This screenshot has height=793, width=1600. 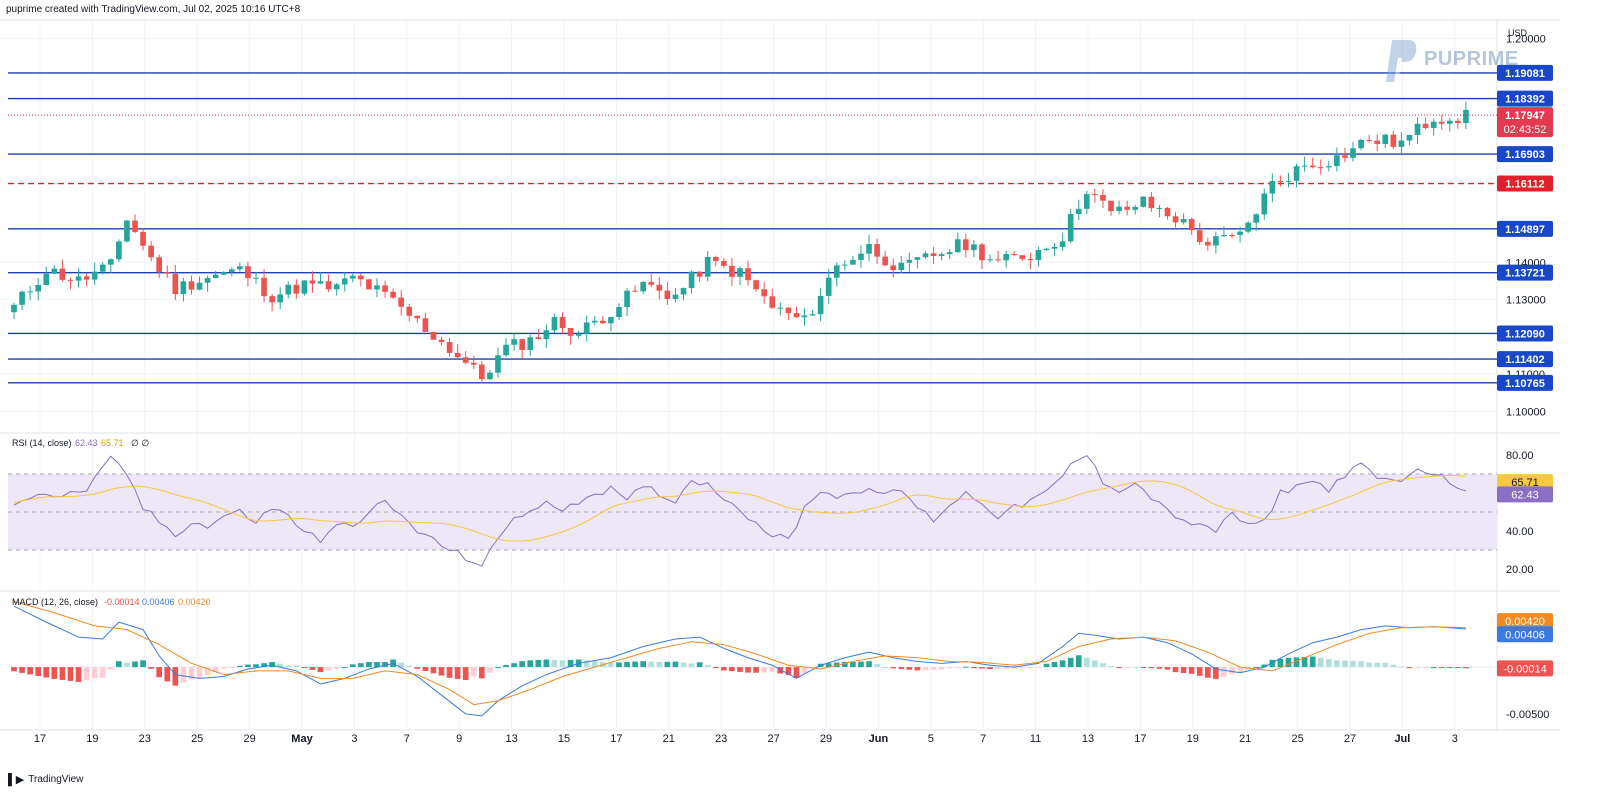 What do you see at coordinates (55, 602) in the screenshot?
I see `macd-title: MACD (12, 26, close)` at bounding box center [55, 602].